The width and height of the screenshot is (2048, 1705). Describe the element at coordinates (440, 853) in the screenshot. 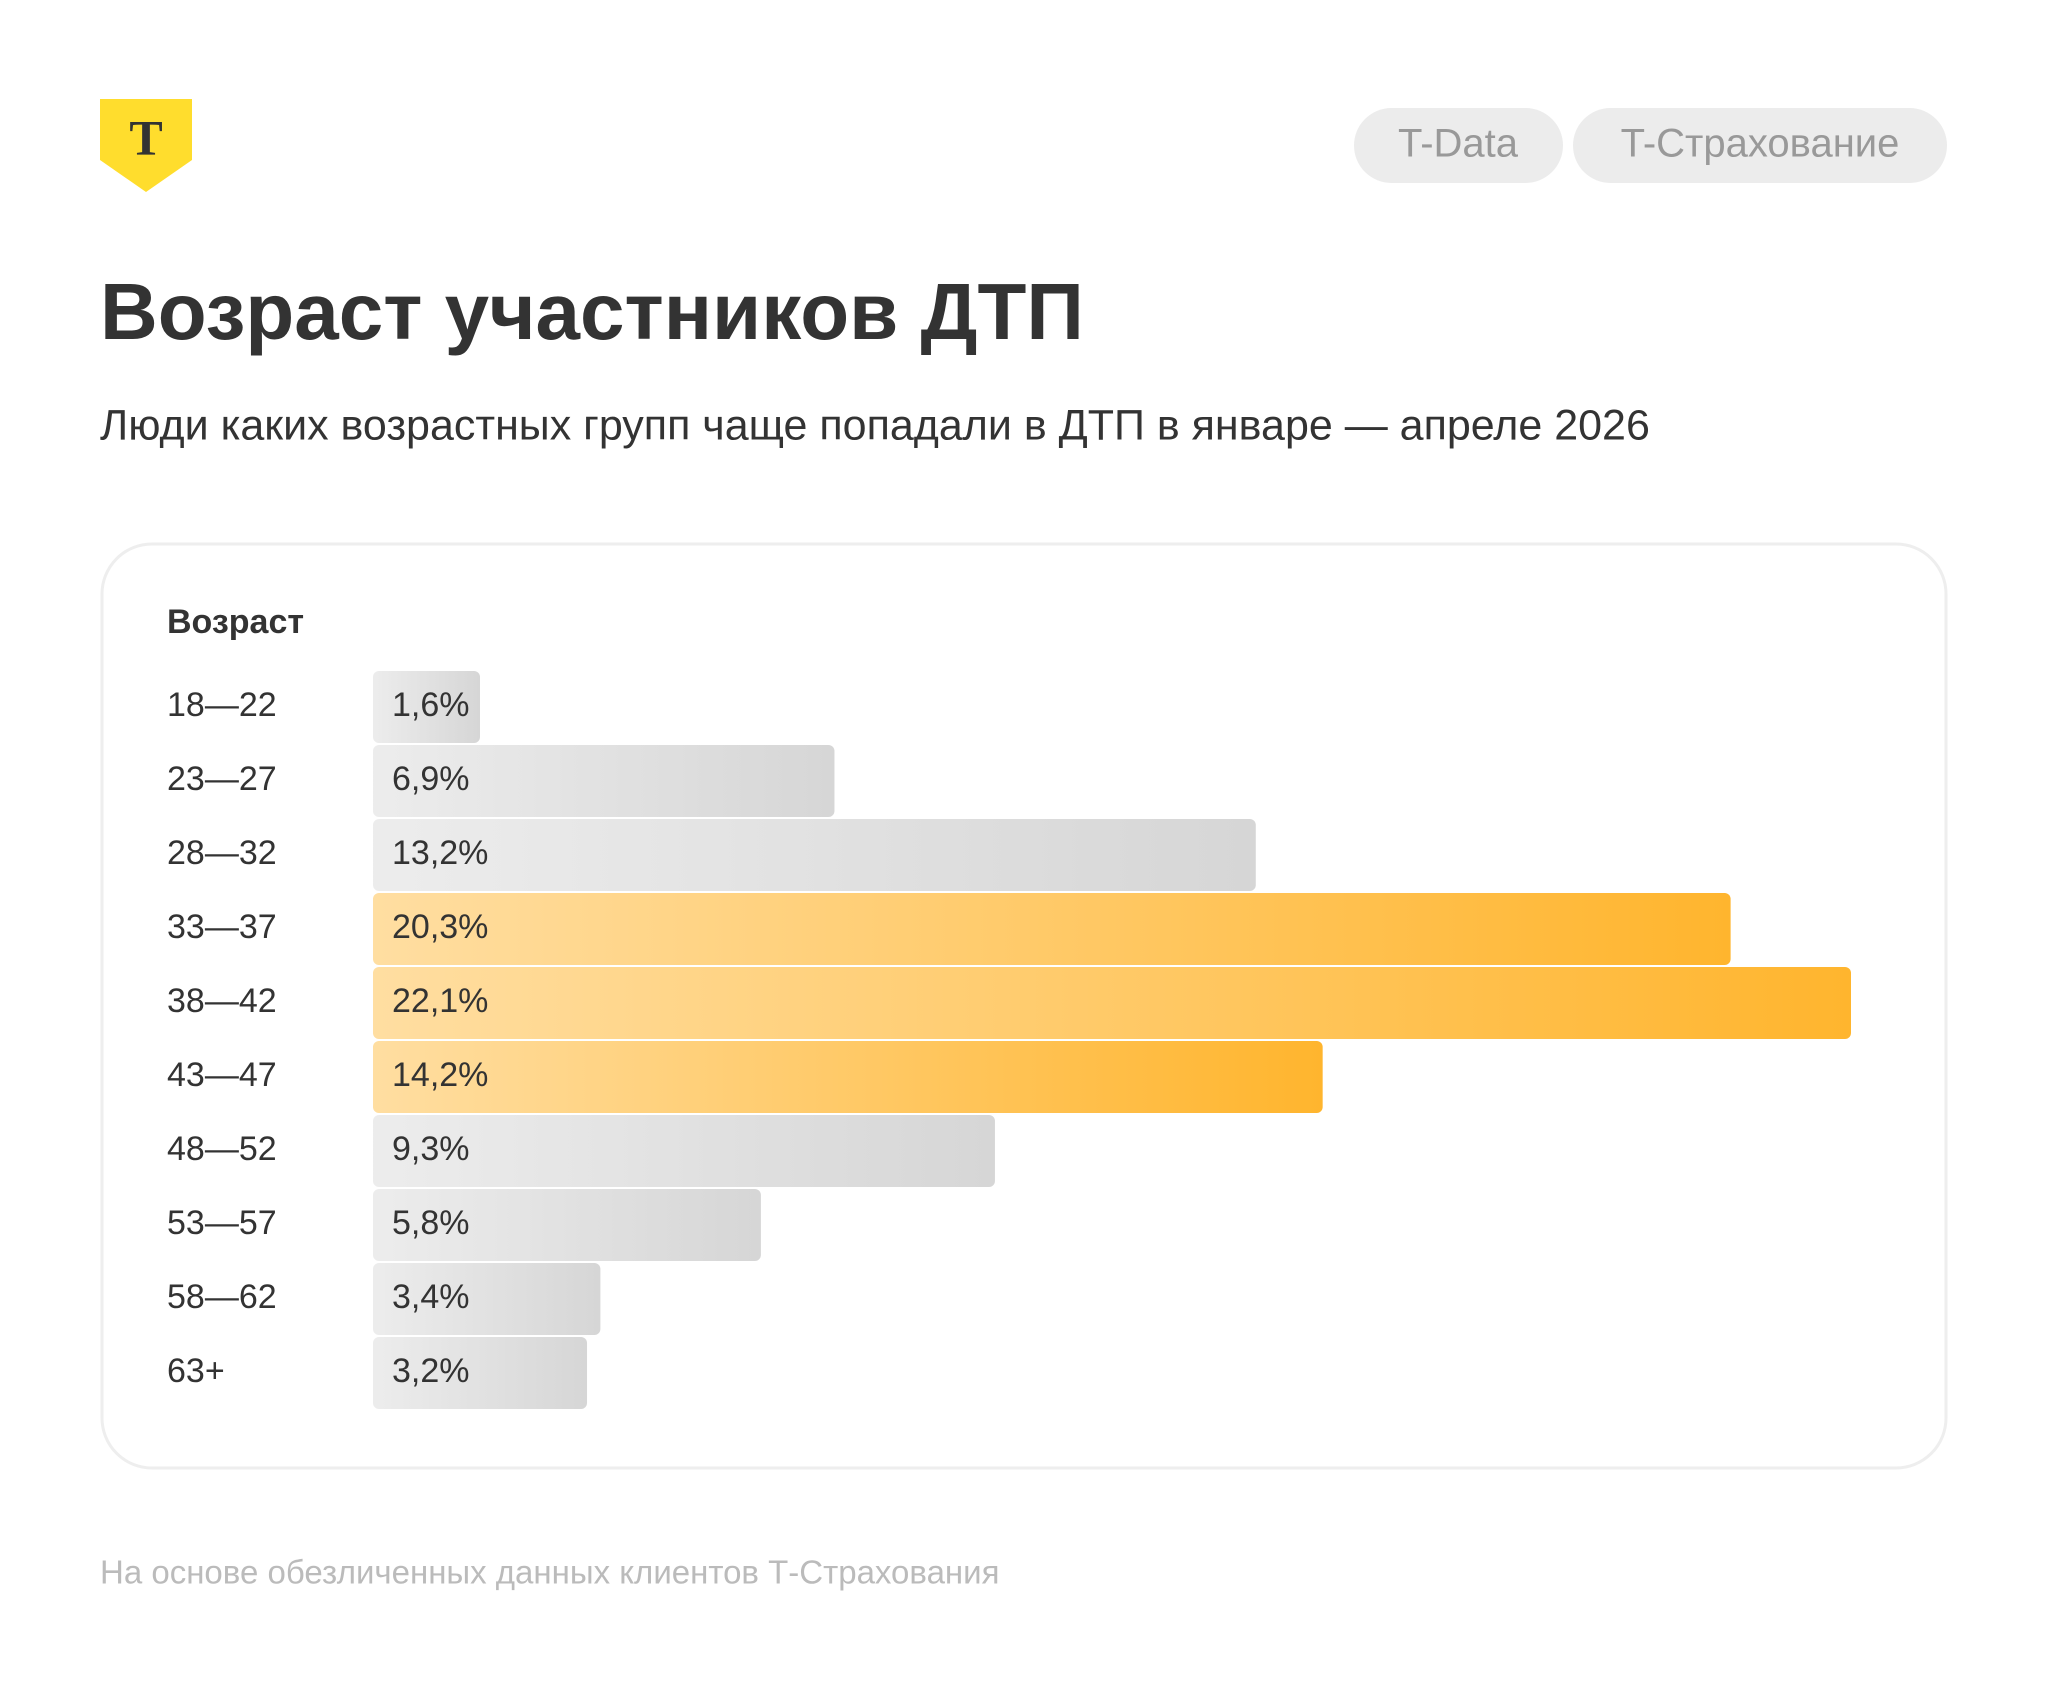

I see `value-label: 13,2%` at that location.